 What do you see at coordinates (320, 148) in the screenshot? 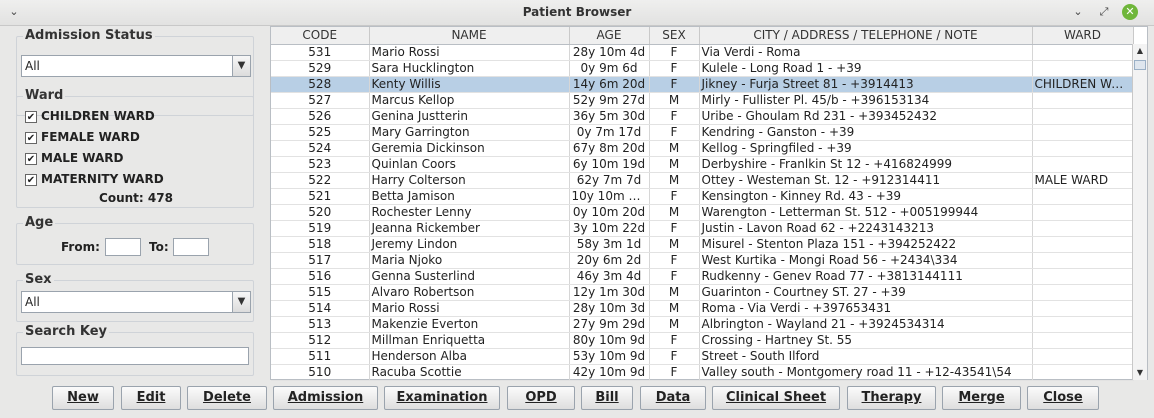
I see `table-cell: 524` at bounding box center [320, 148].